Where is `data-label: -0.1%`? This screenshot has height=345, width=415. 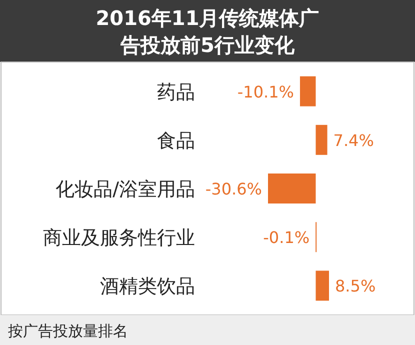
data-label: -0.1% is located at coordinates (286, 238).